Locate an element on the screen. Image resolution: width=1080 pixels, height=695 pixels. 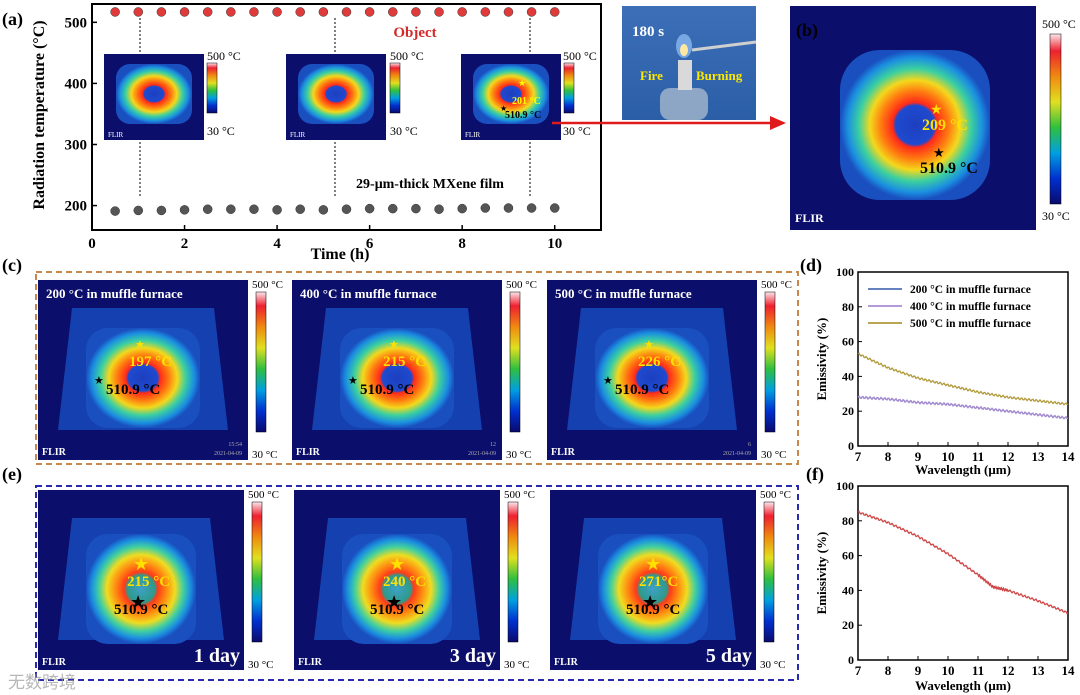
object-label: Object is located at coordinates (414, 33).